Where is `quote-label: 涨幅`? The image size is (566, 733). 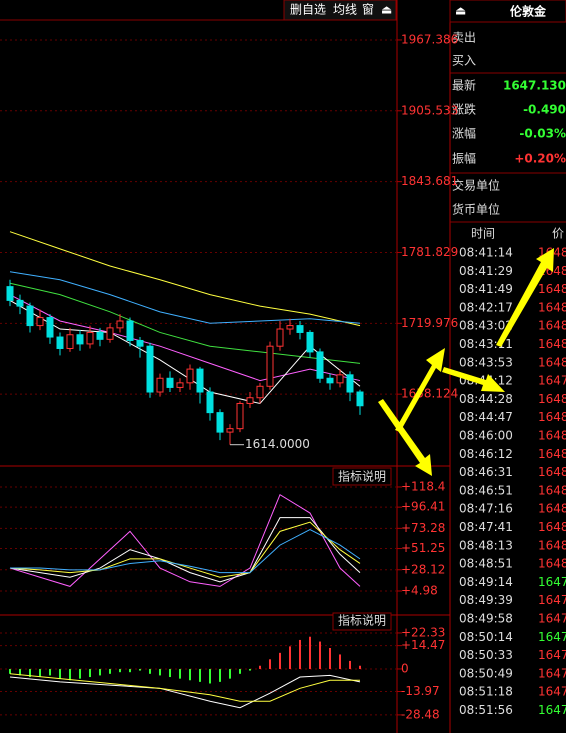 quote-label: 涨幅 is located at coordinates (464, 133).